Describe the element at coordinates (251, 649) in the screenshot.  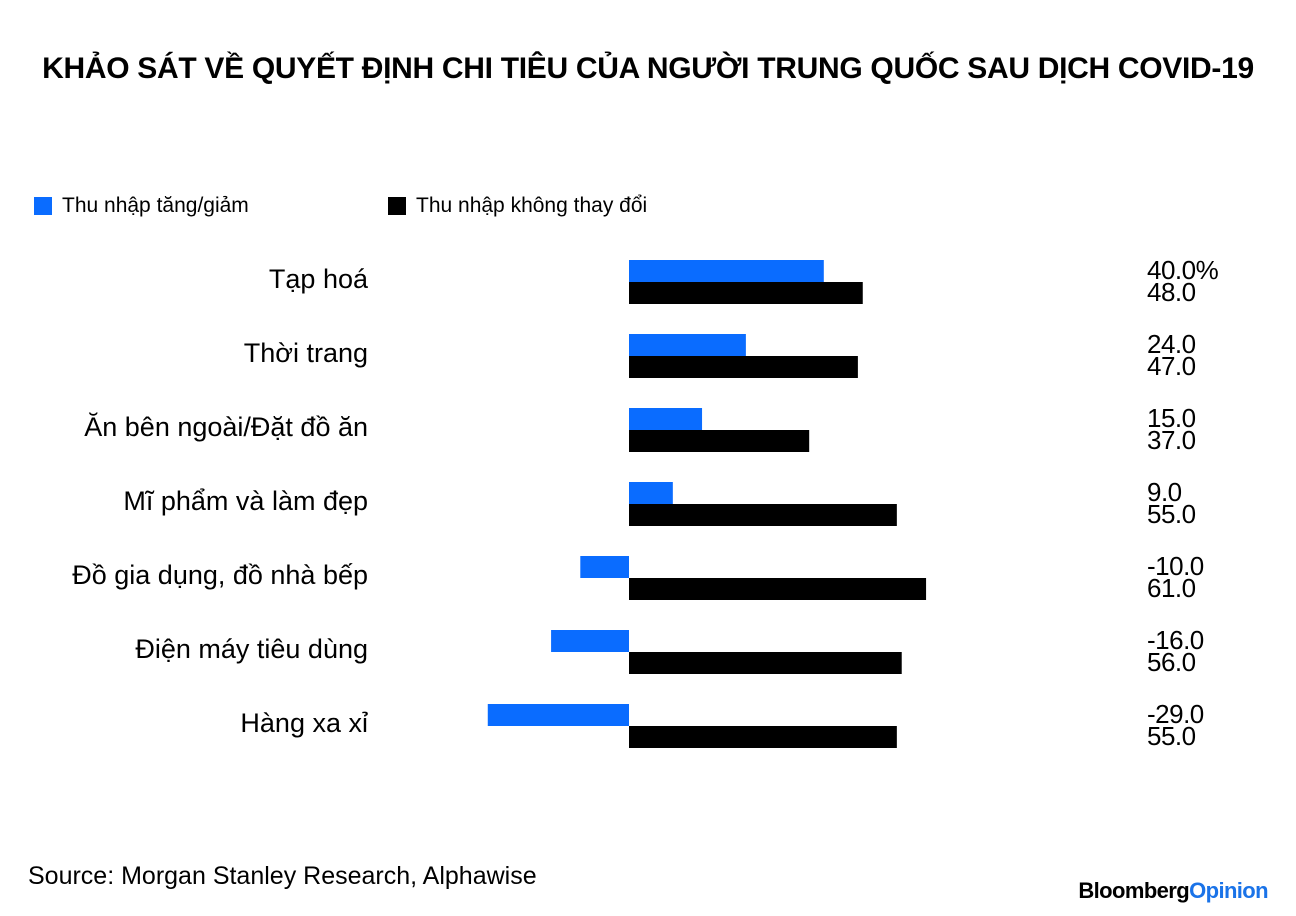
I see `category-label: Điện máy tiêu dùng` at that location.